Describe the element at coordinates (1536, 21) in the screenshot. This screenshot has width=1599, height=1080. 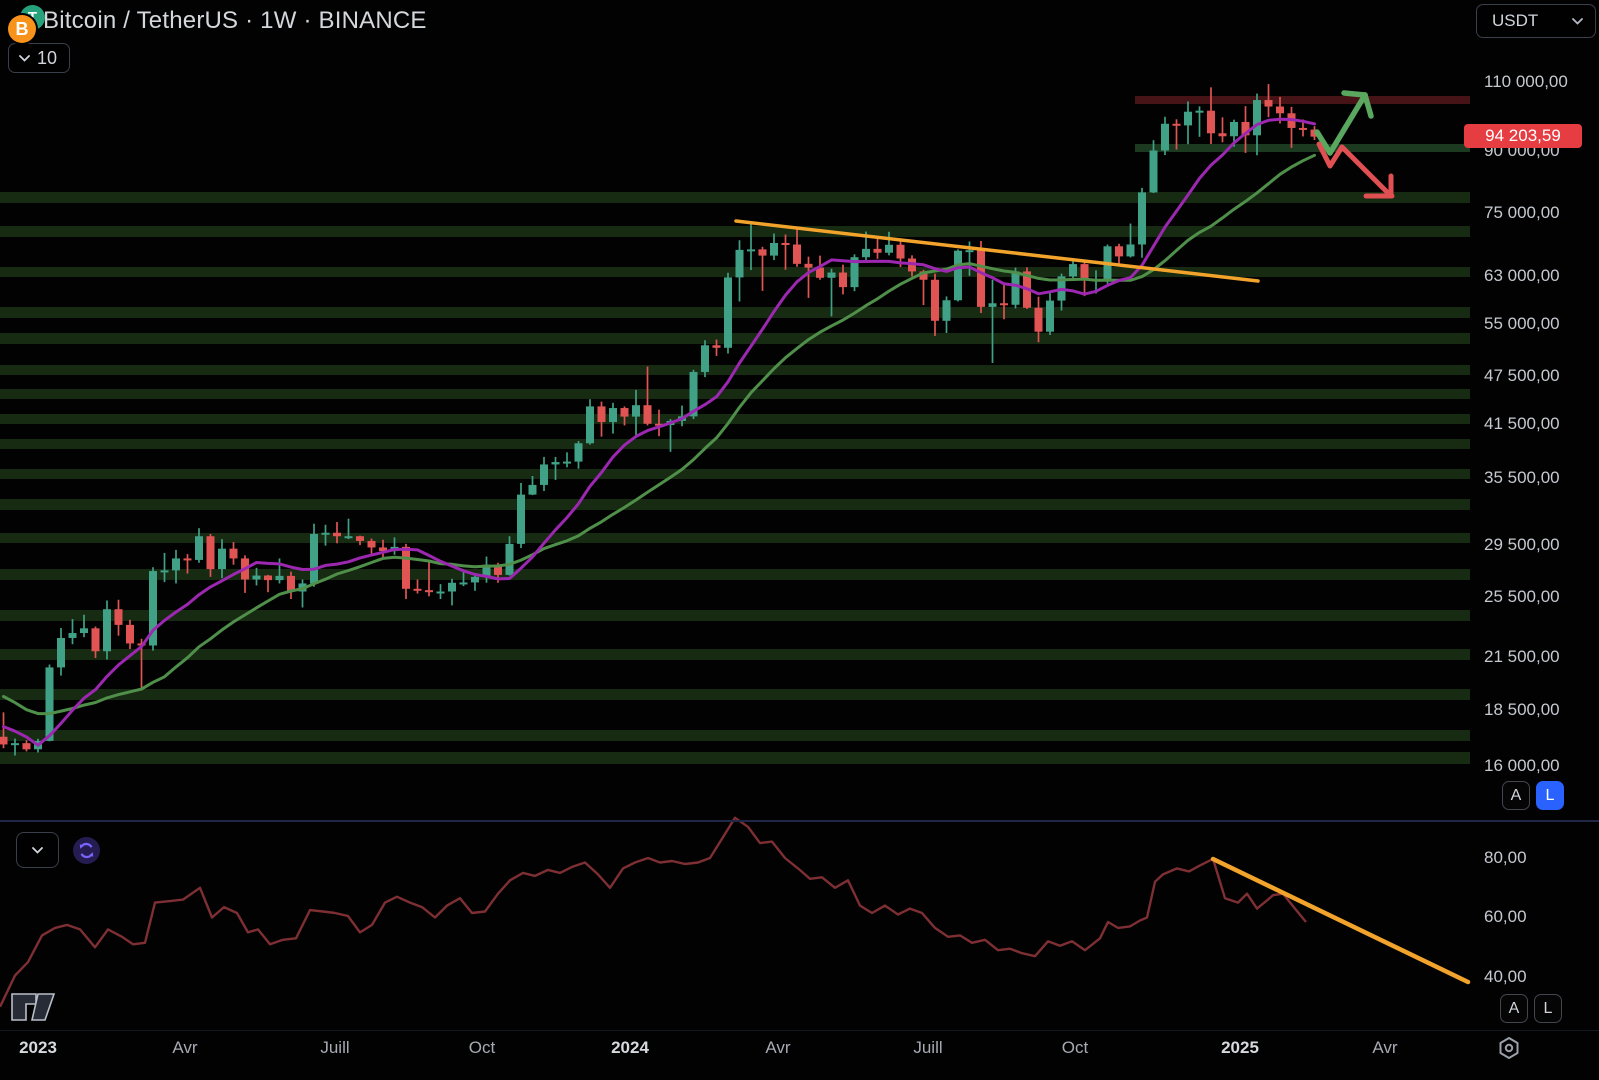
I see `currency-selector: USDT` at that location.